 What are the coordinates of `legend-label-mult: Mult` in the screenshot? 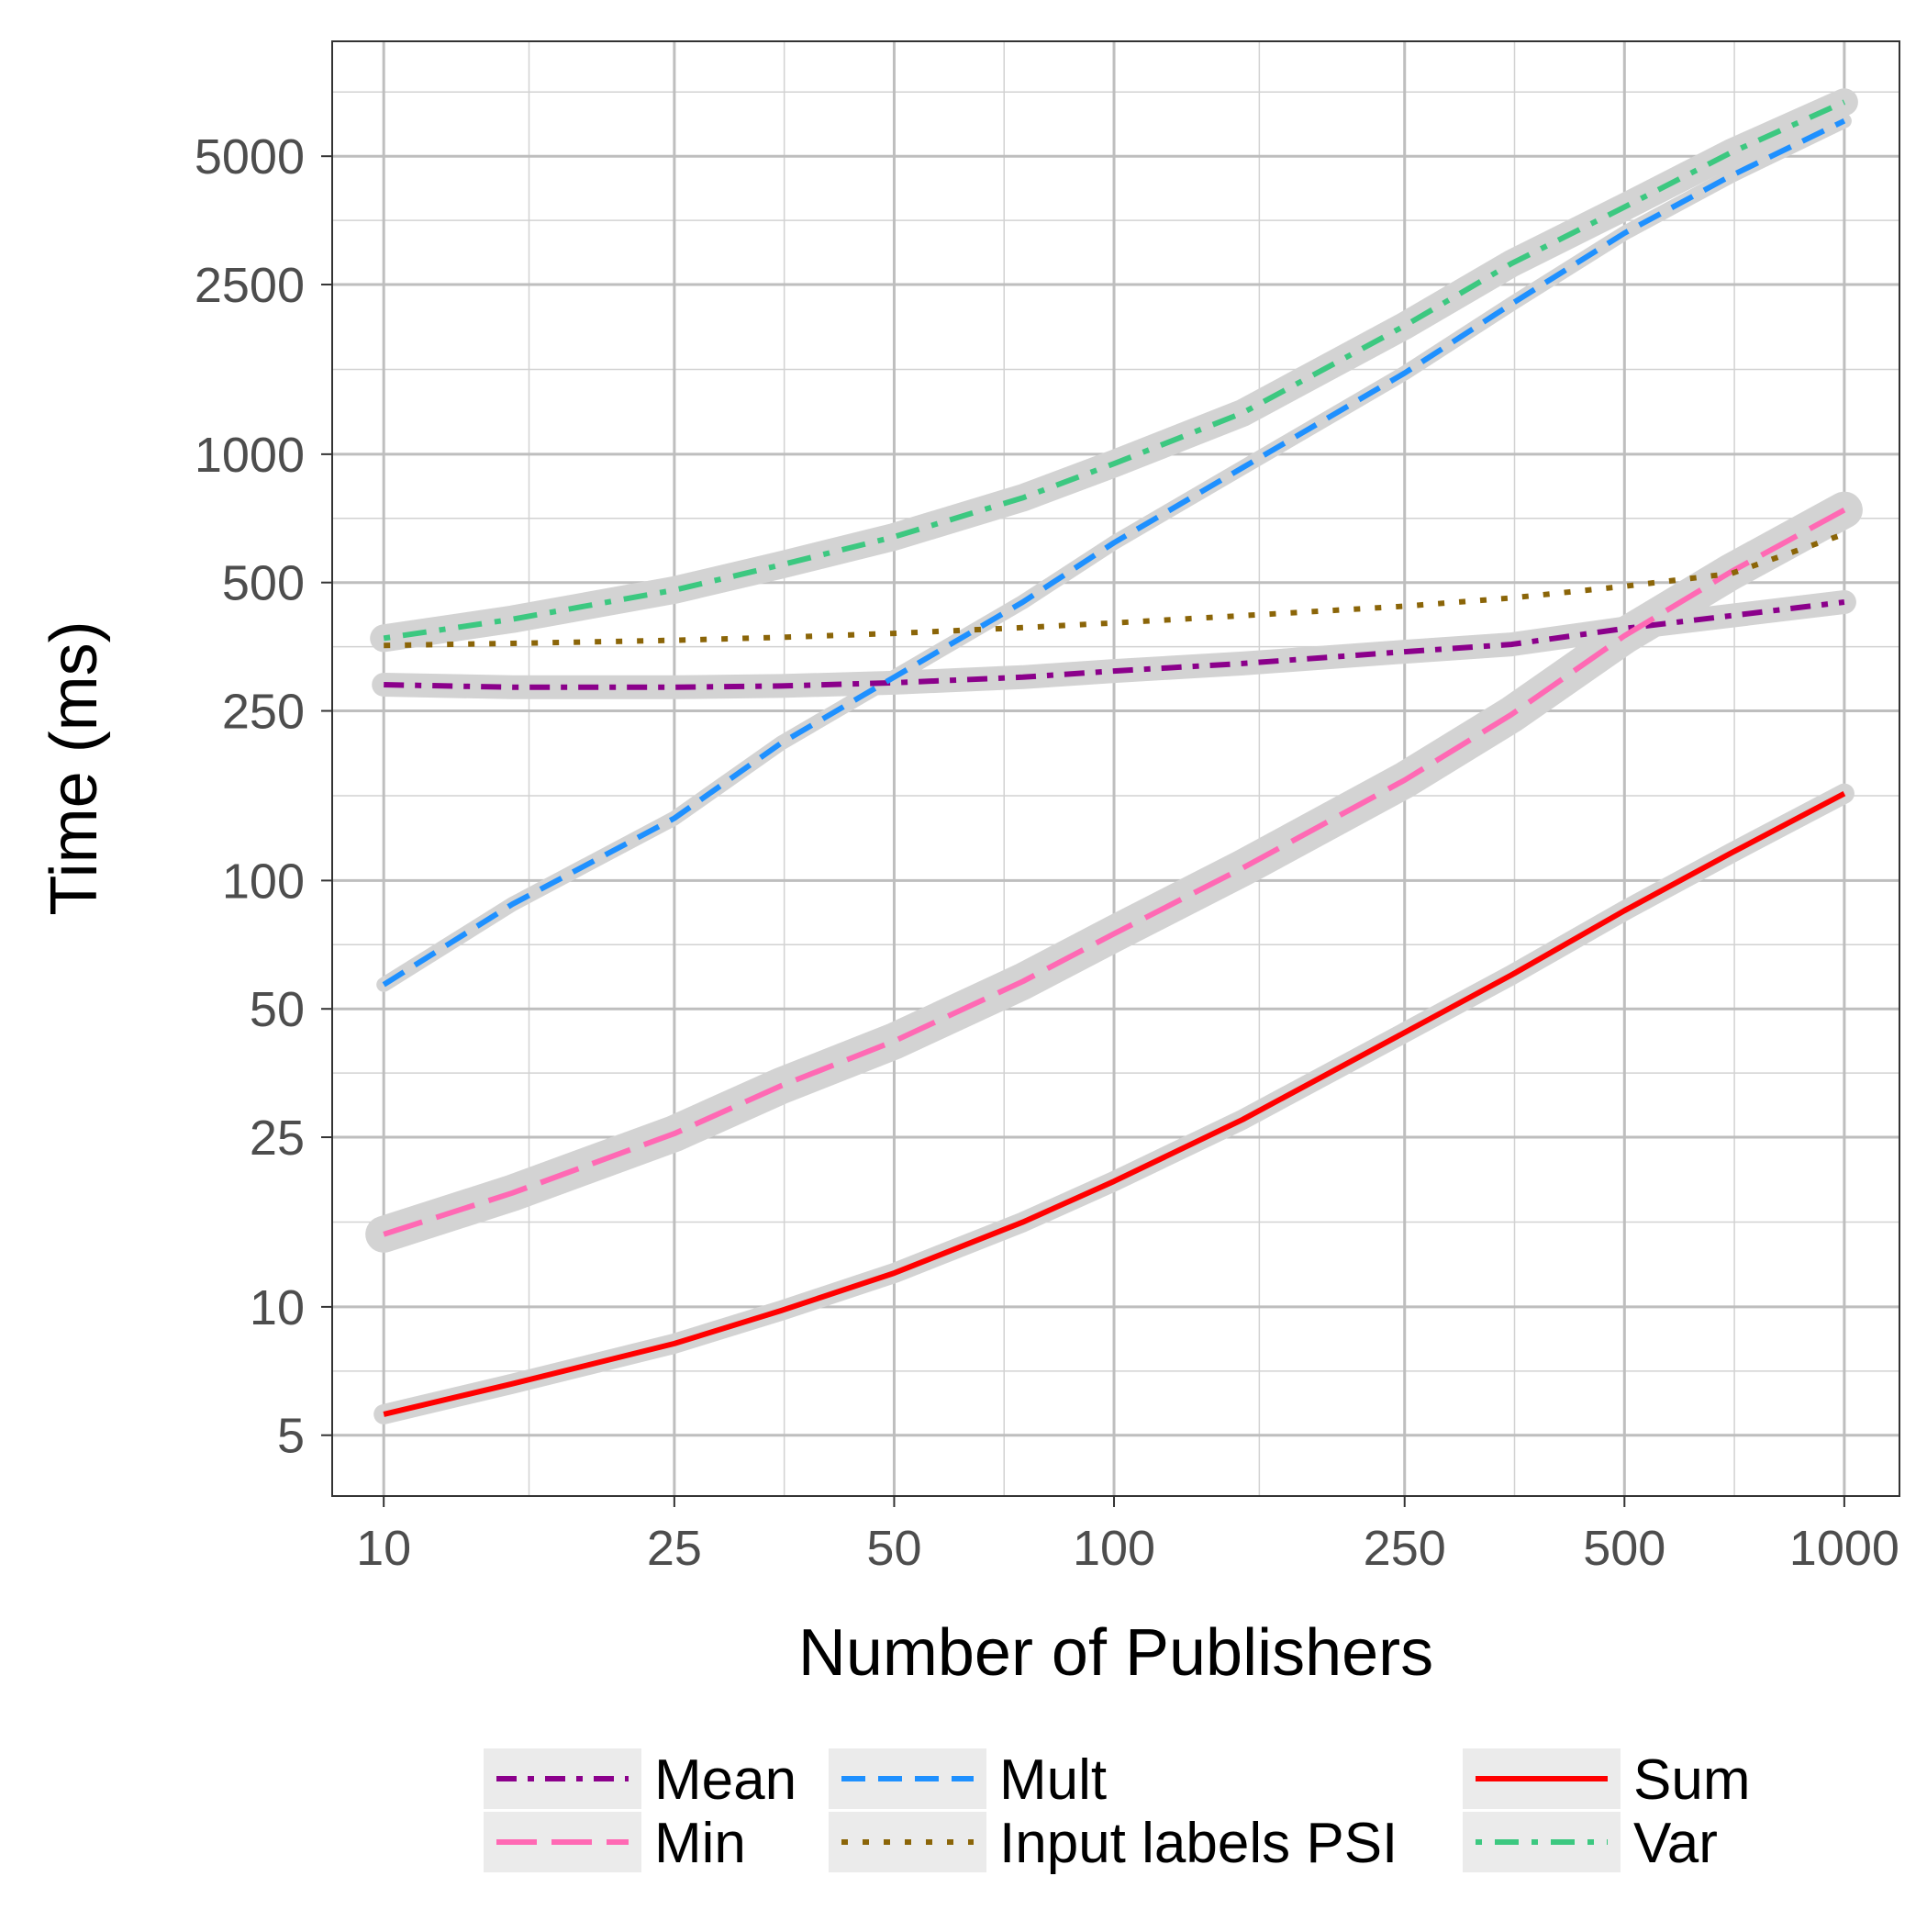 It's located at (1053, 1780).